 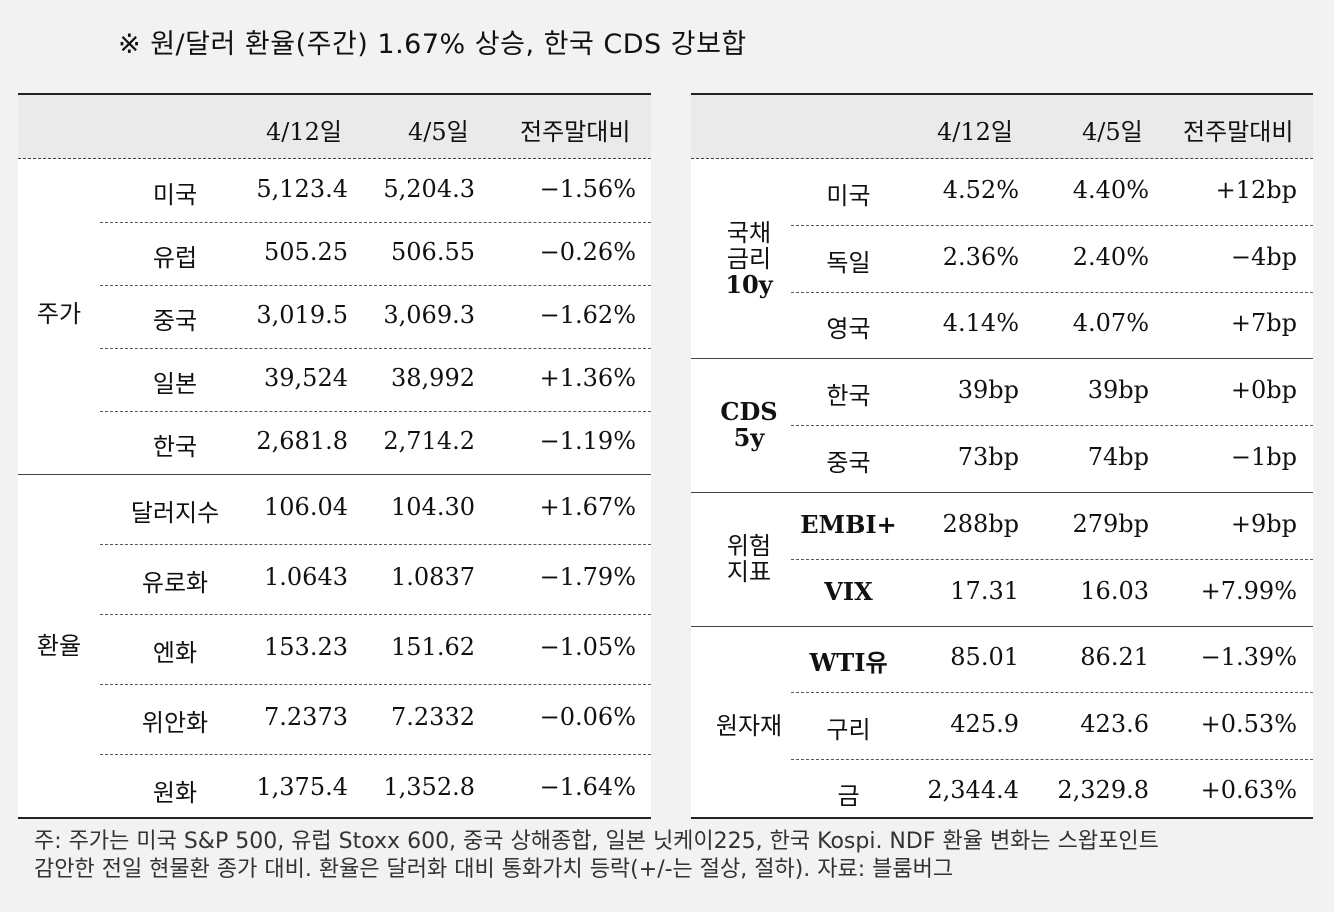 I want to click on value-current: 2.36%, so click(x=980, y=257).